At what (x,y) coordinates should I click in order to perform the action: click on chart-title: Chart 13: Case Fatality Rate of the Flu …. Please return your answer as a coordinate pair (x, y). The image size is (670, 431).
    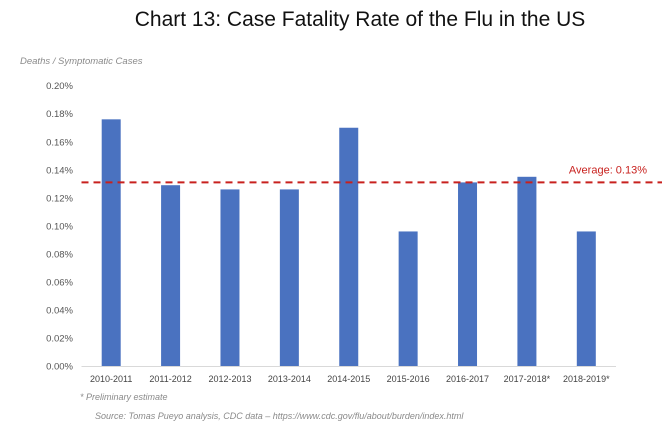
    Looking at the image, I should click on (360, 19).